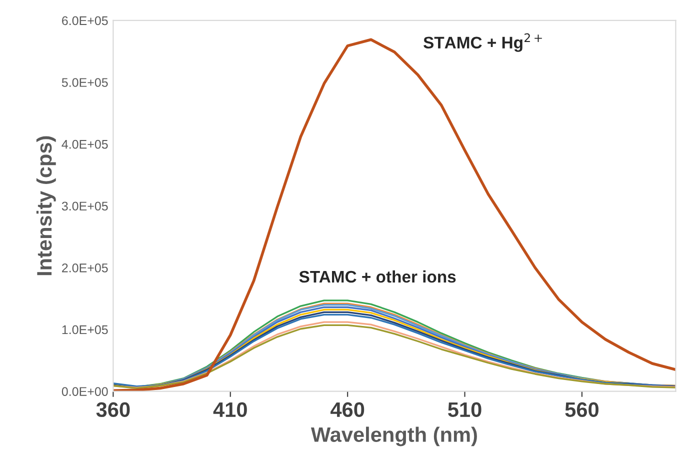 Image resolution: width=686 pixels, height=455 pixels. I want to click on y-tick-label: 4.0E+05, so click(85, 144).